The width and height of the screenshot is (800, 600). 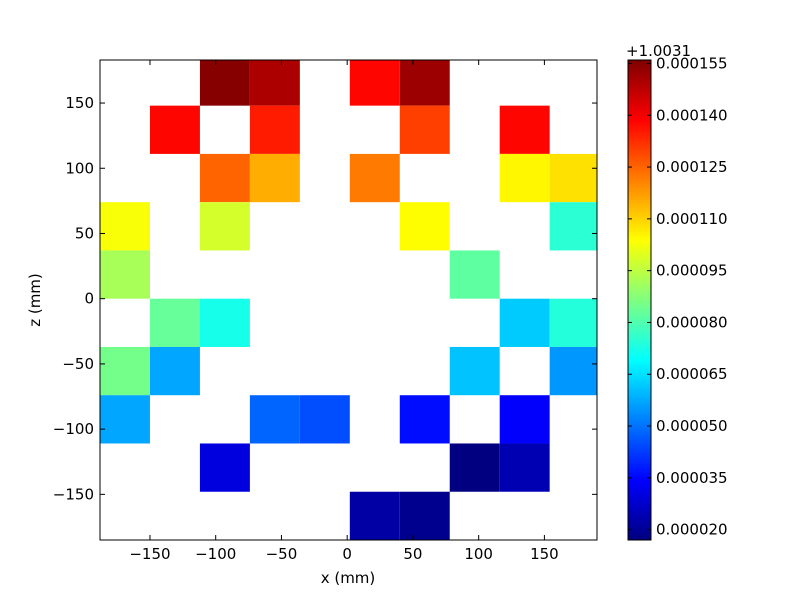 I want to click on colorbar-tick-label: 0.000155, so click(x=692, y=63).